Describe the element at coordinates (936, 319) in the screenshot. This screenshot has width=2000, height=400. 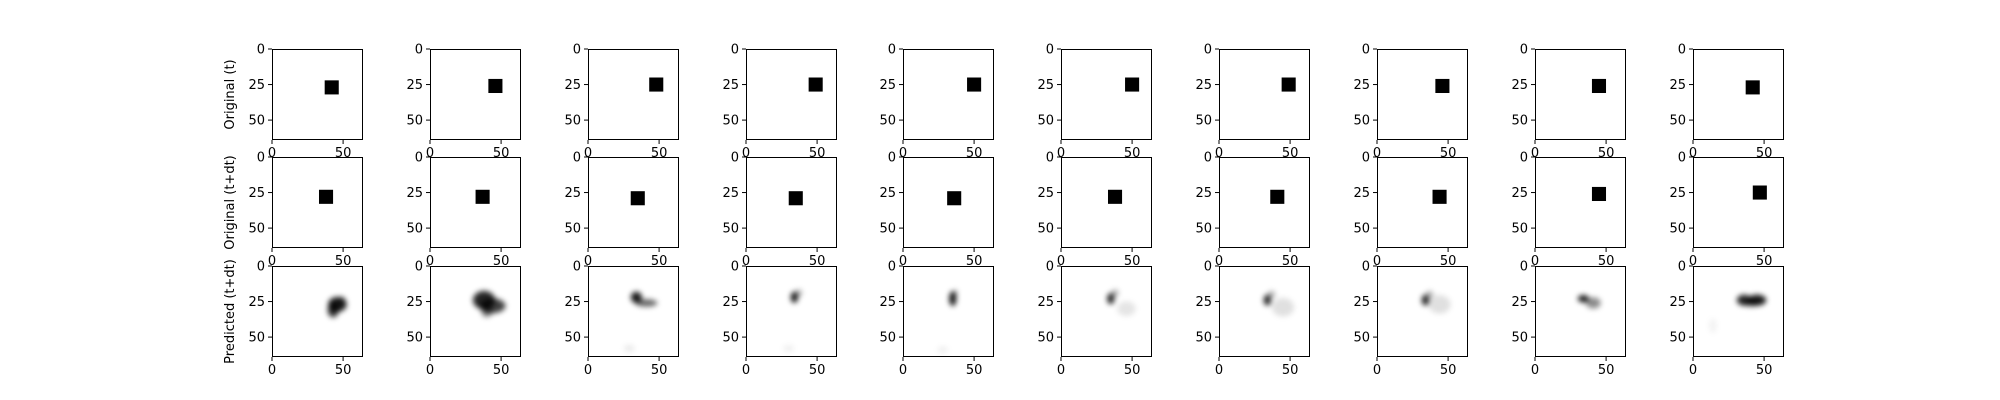
I see `panel-r3-c5: 0 25 50 0 50` at that location.